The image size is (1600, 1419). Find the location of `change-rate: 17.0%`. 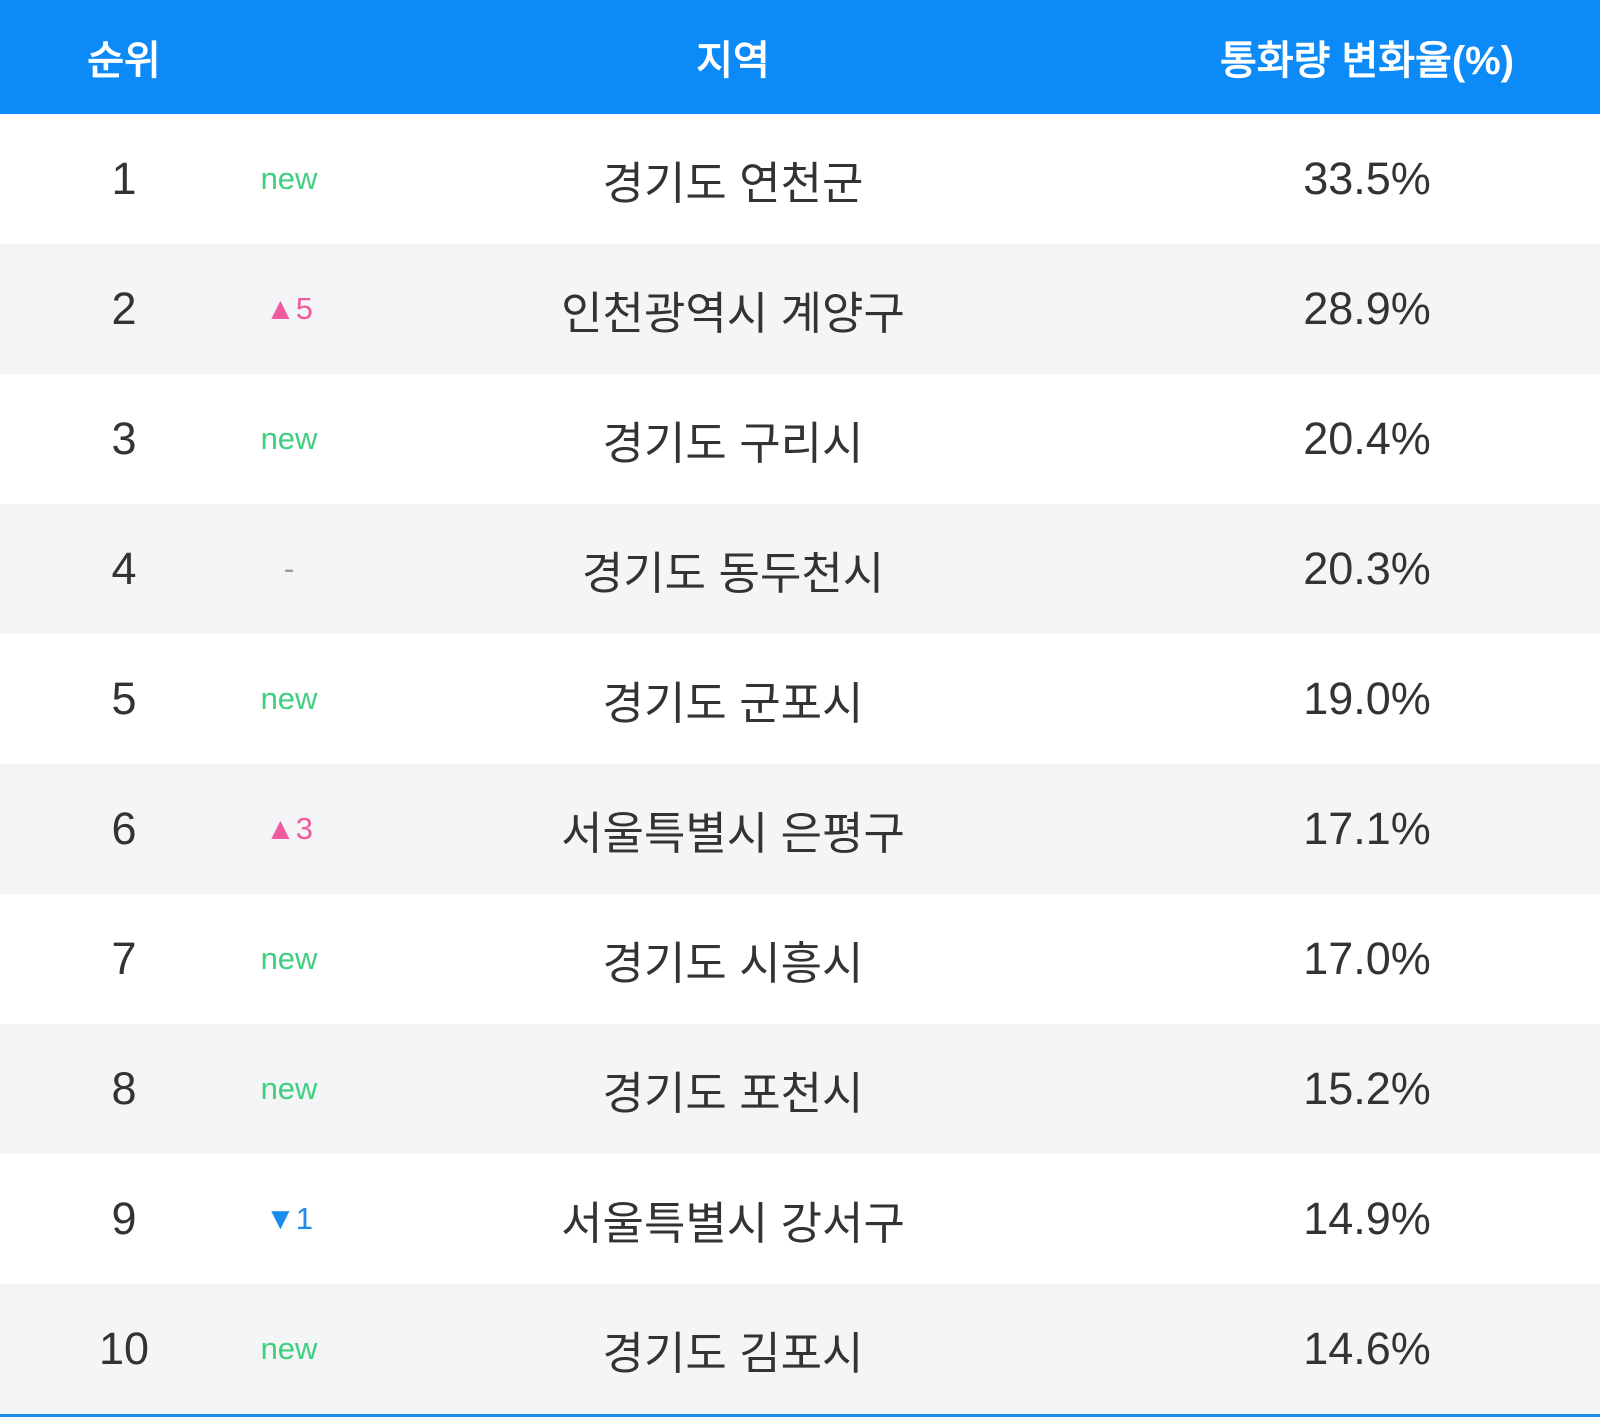

change-rate: 17.0% is located at coordinates (1367, 958).